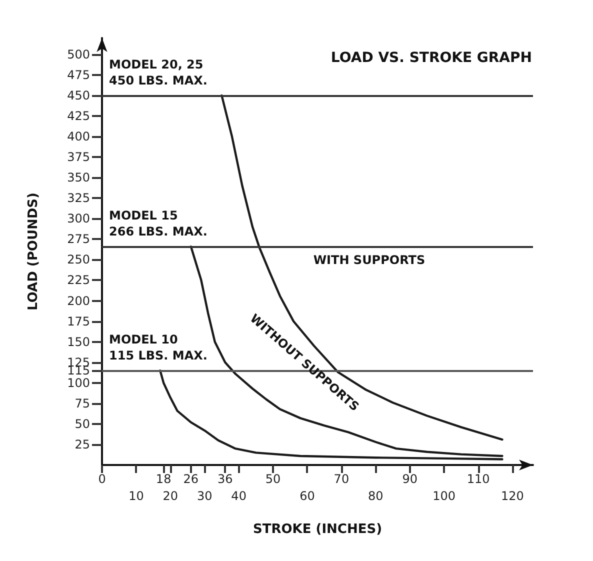 This screenshot has width=593, height=561. What do you see at coordinates (273, 479) in the screenshot?
I see `x-tick-label: 50` at bounding box center [273, 479].